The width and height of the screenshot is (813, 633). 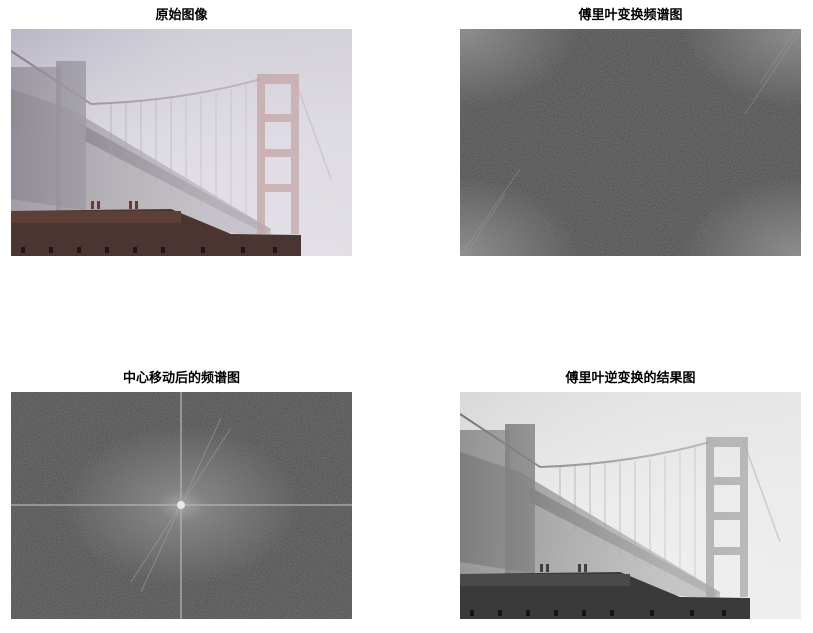 I want to click on panel-title-fft-spectrum: 傅里叶变换频谱图, so click(x=630, y=15).